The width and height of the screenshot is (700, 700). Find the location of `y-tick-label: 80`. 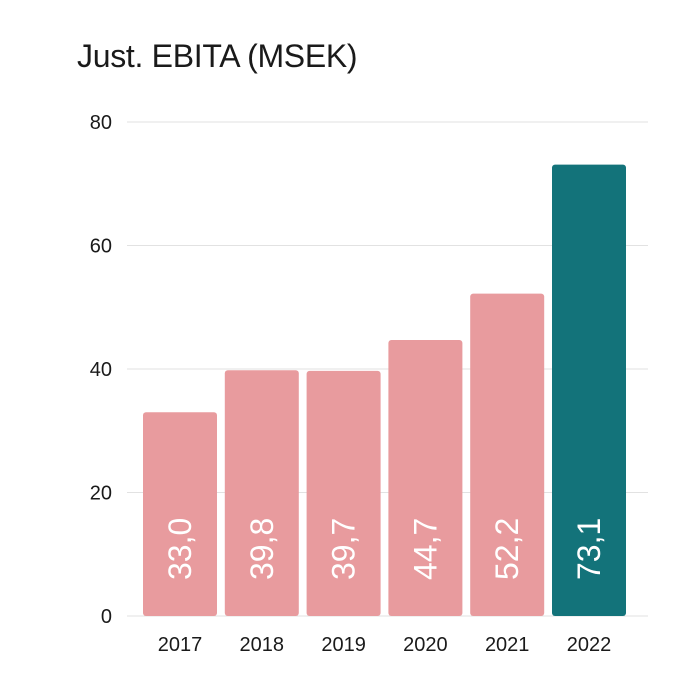

y-tick-label: 80 is located at coordinates (101, 123).